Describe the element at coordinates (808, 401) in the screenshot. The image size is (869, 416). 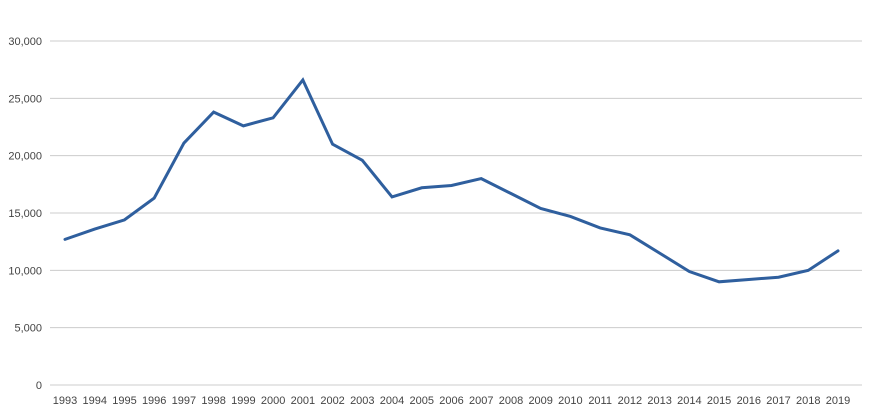
I see `x-axis-tick-label: 2018` at that location.